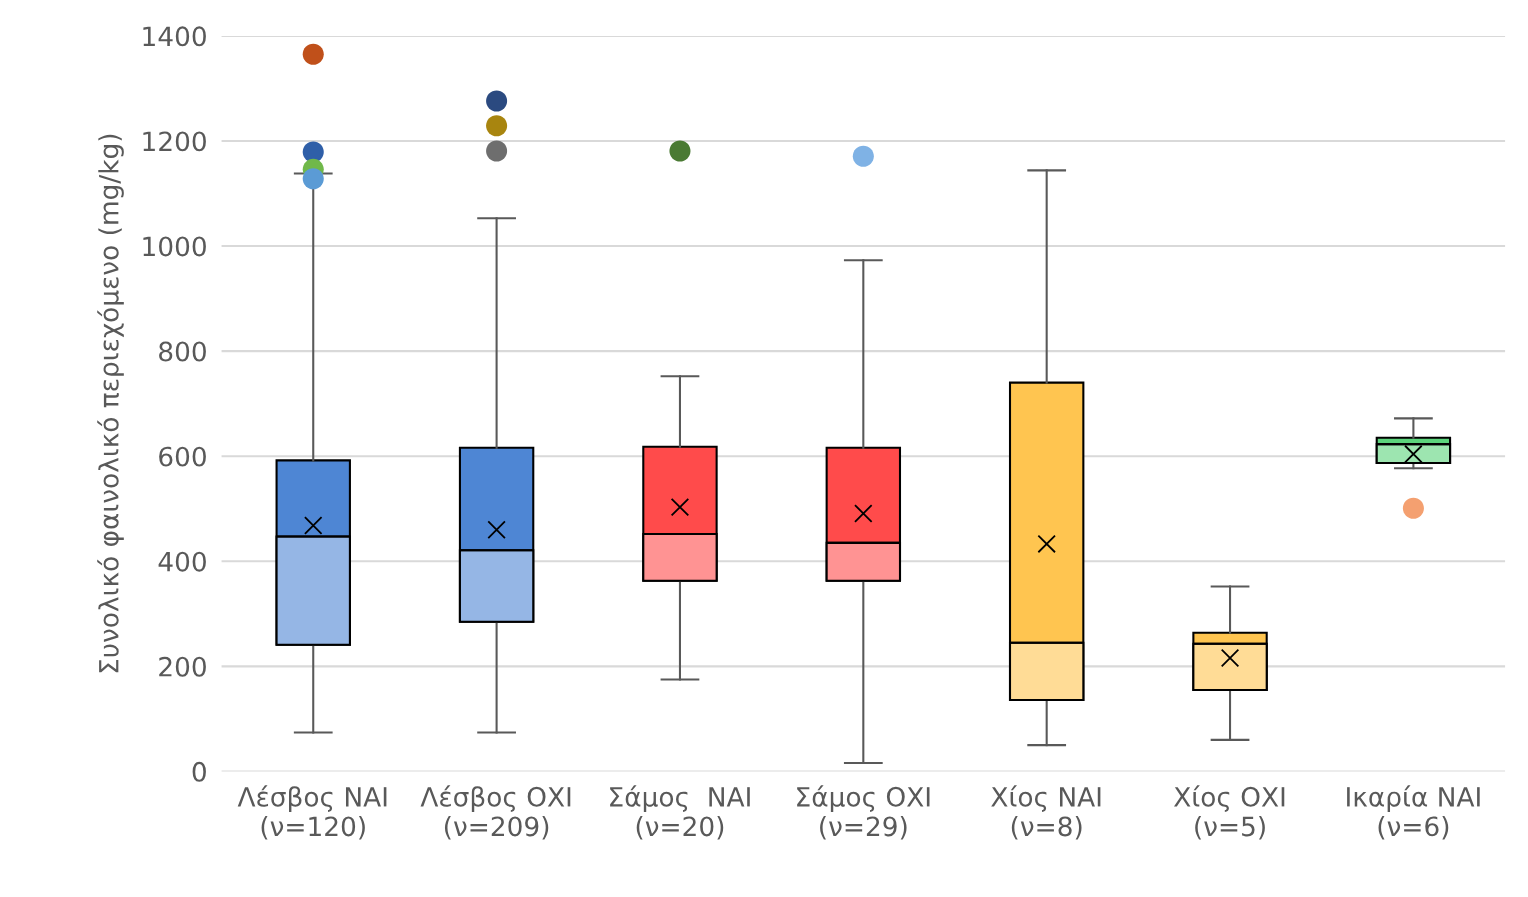 The height and width of the screenshot is (897, 1528). What do you see at coordinates (110, 403) in the screenshot?
I see `y-axis-title: Συνολικό φαινολικό περιεχόμενο (mg/kg)` at bounding box center [110, 403].